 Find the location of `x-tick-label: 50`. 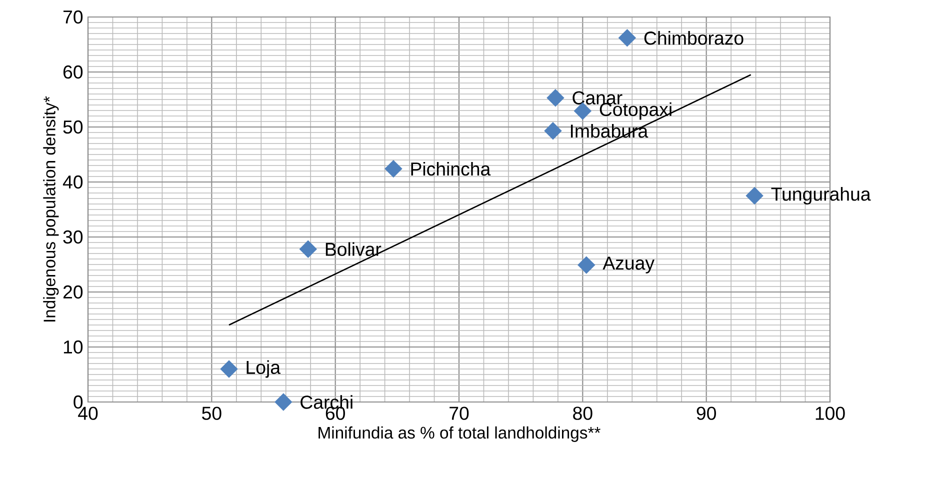

x-tick-label: 50 is located at coordinates (212, 413).